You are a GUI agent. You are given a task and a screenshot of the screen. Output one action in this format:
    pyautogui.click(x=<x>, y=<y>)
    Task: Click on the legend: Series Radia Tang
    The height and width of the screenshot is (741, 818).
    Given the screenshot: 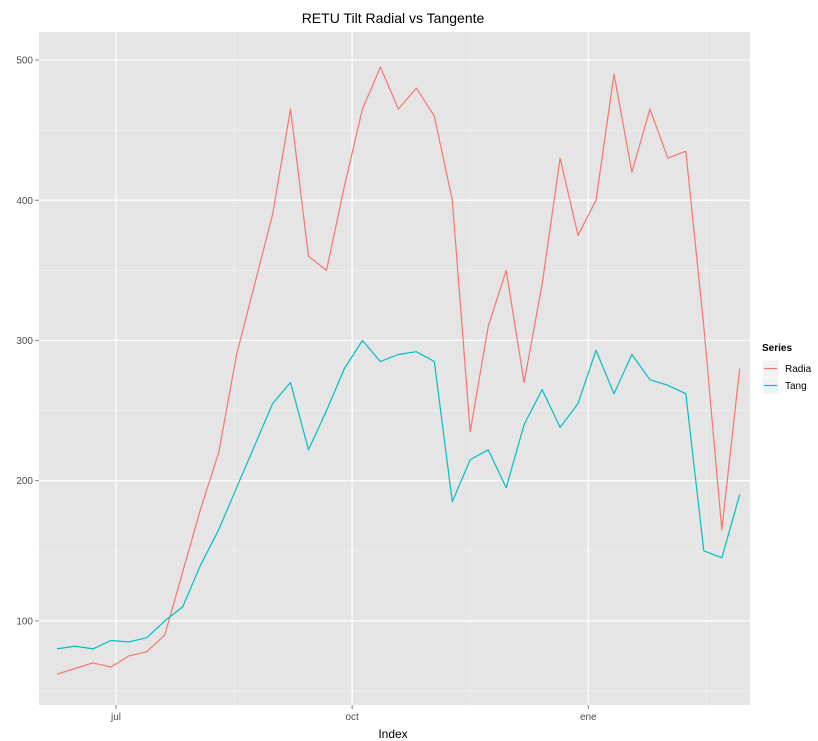 What is the action you would take?
    pyautogui.click(x=786, y=369)
    